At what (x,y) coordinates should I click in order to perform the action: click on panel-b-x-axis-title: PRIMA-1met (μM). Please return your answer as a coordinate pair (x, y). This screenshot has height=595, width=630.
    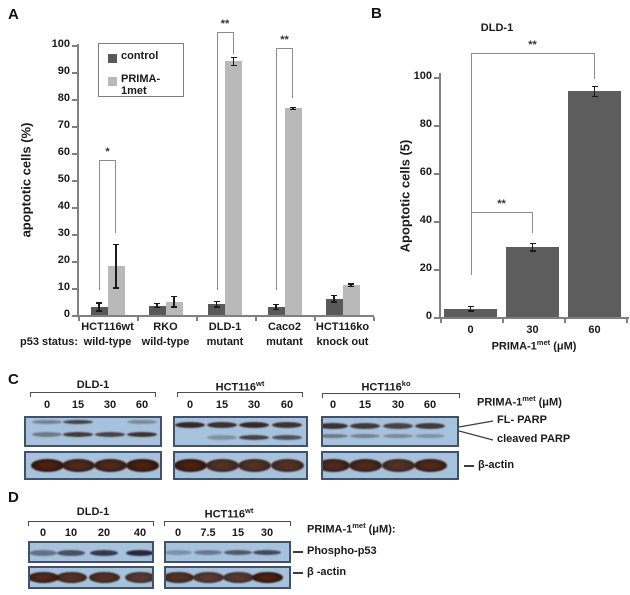
    Looking at the image, I should click on (534, 345).